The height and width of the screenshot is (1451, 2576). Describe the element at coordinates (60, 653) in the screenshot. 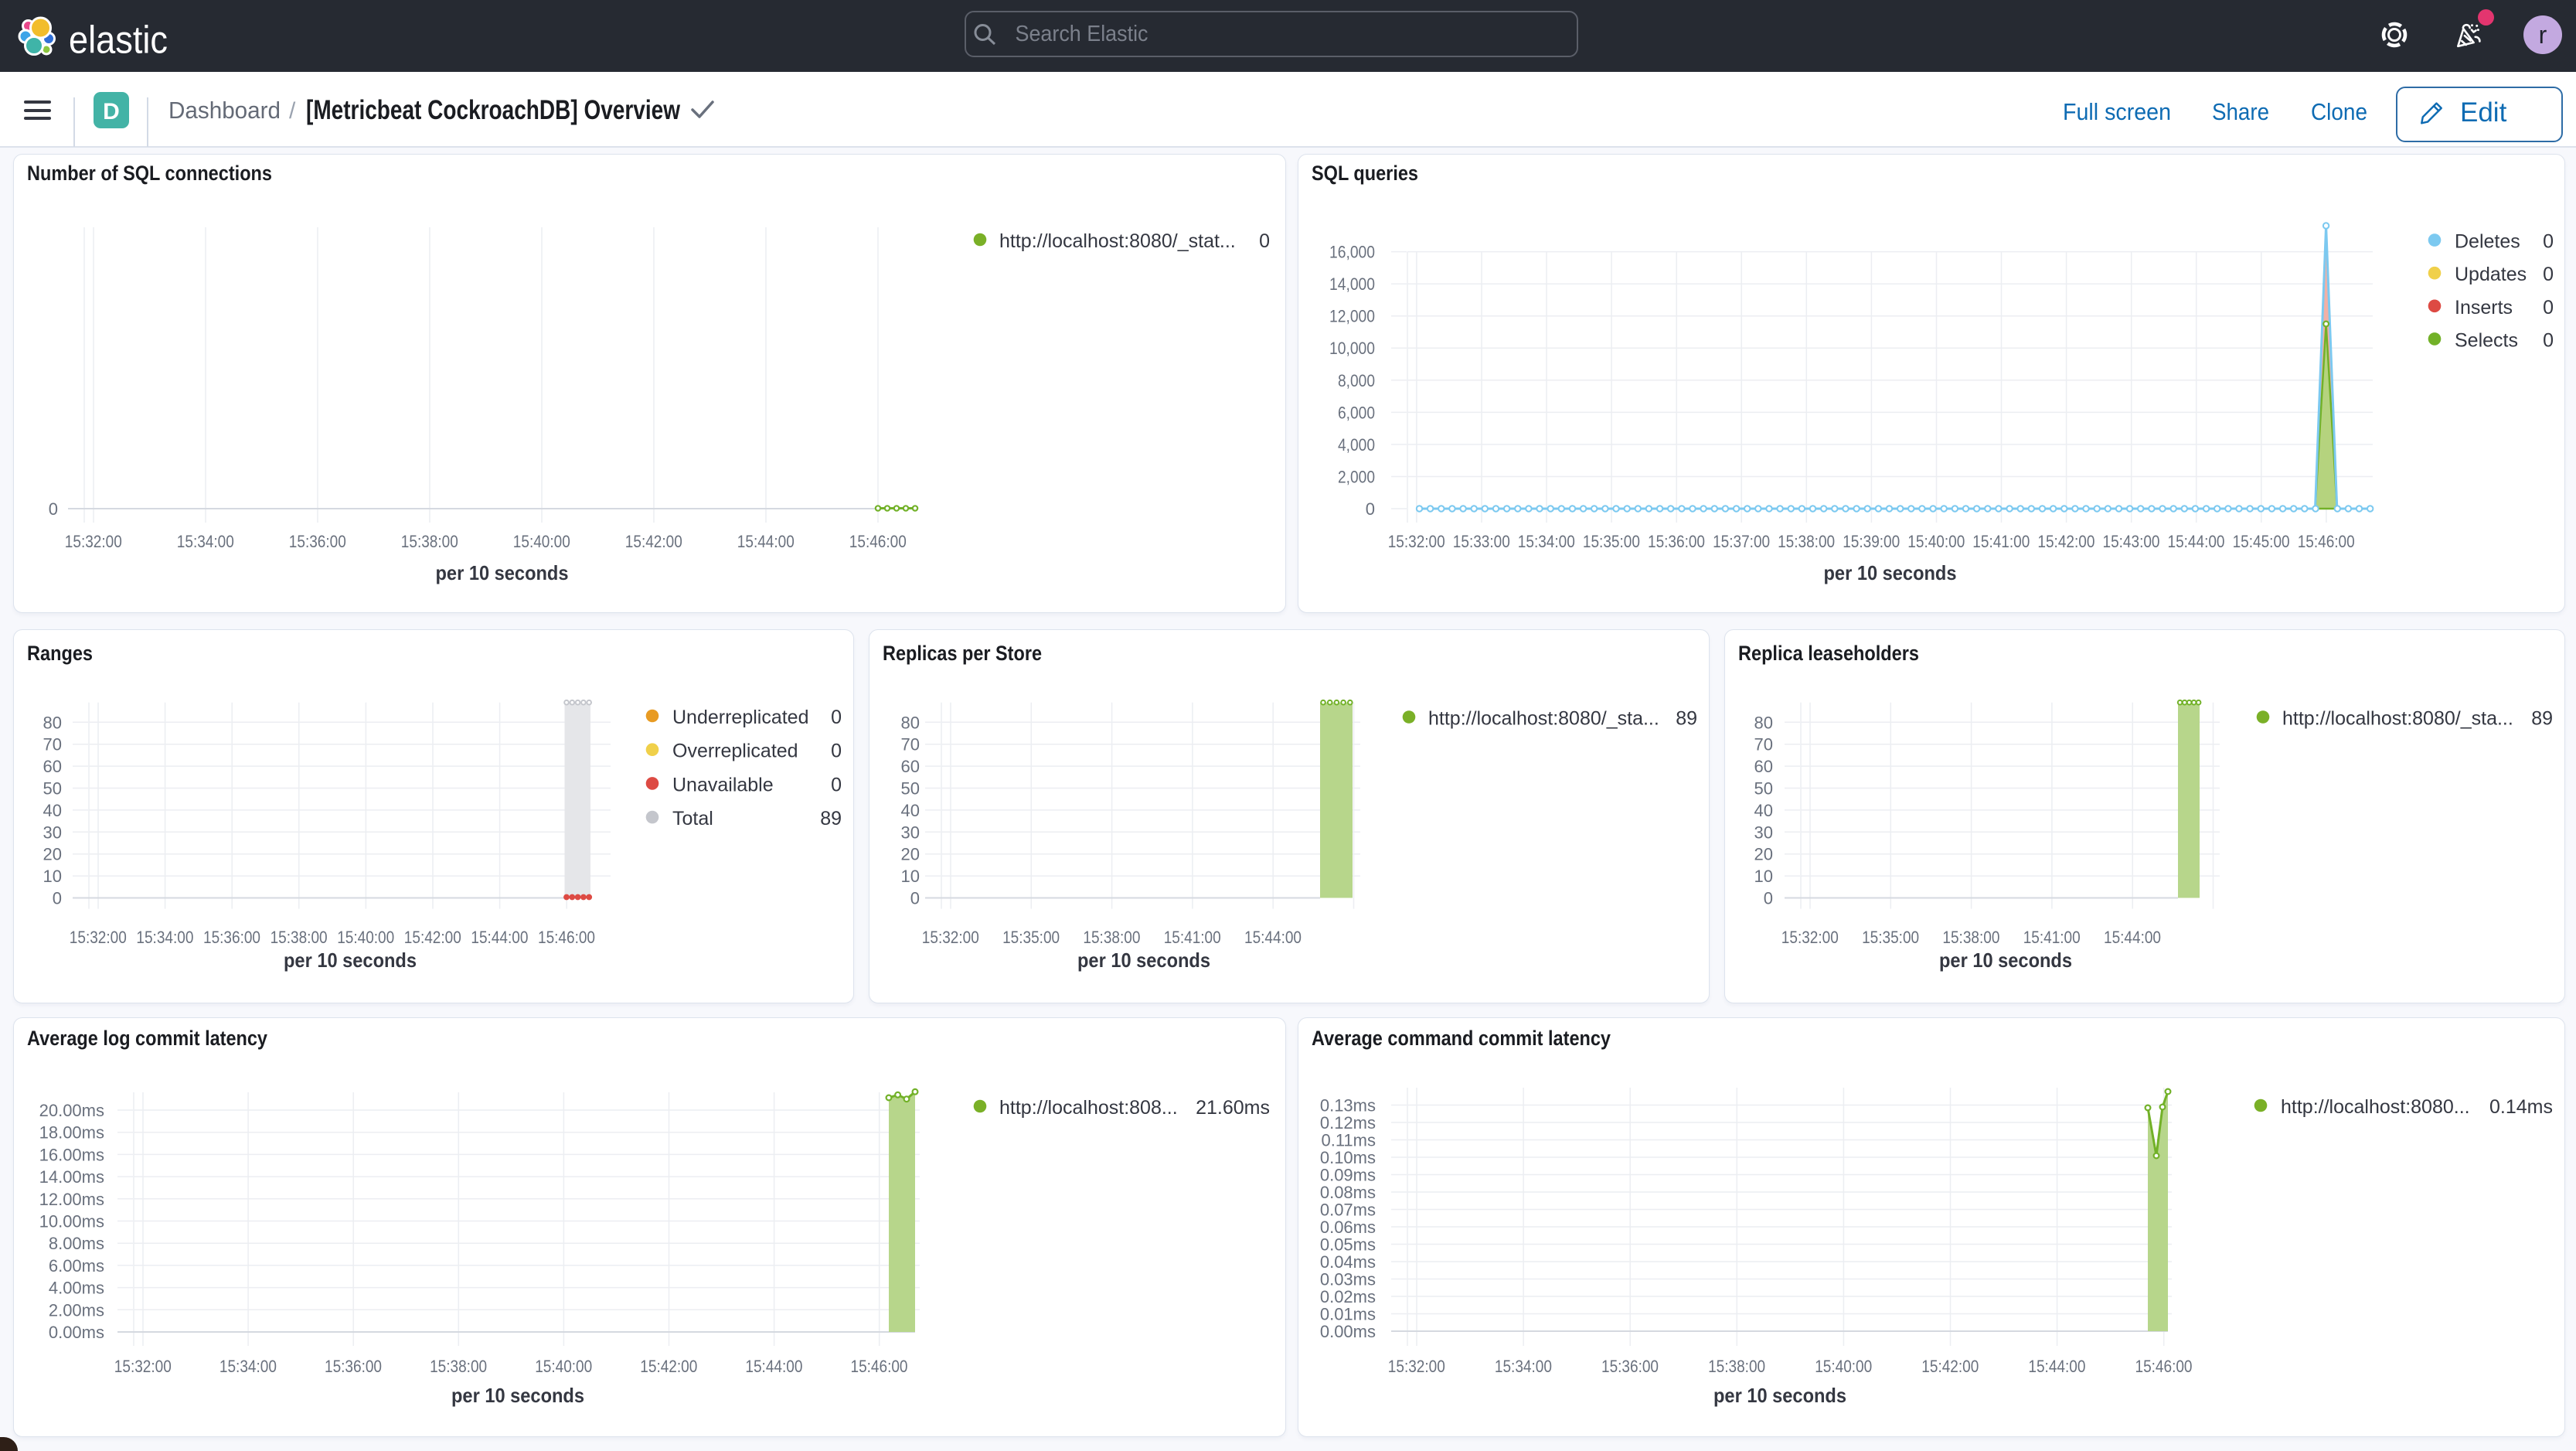

I see `svg-text: Ranges` at that location.